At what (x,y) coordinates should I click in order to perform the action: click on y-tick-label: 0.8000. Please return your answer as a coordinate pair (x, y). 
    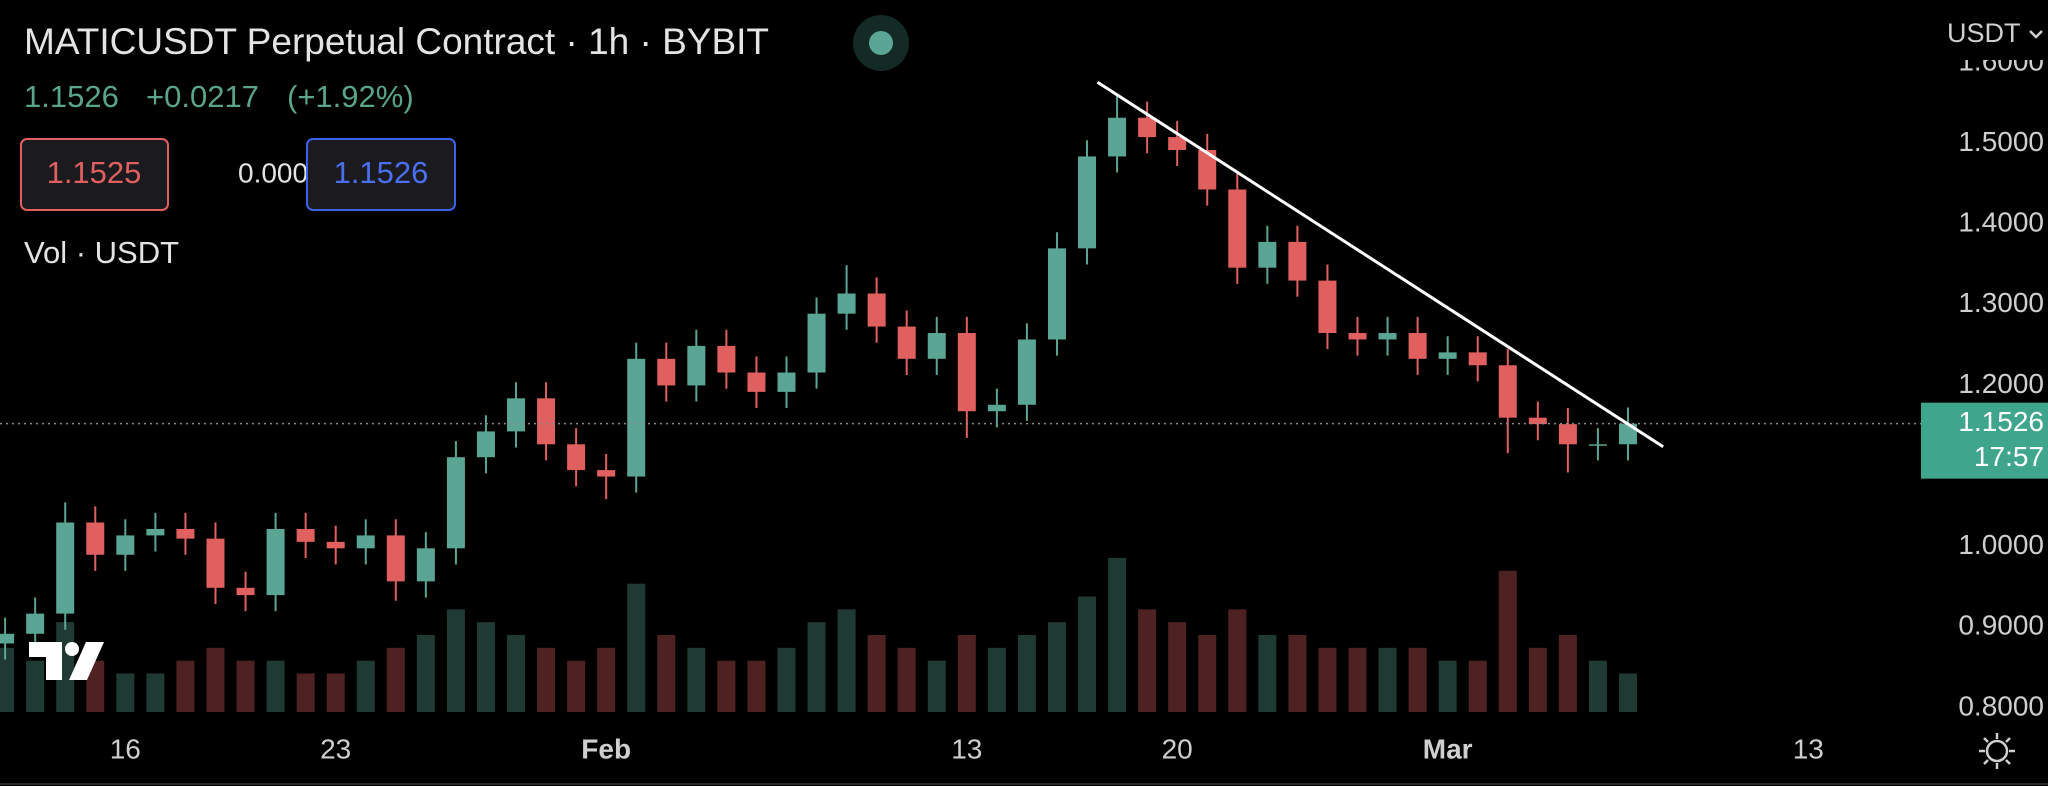
    Looking at the image, I should click on (2001, 705).